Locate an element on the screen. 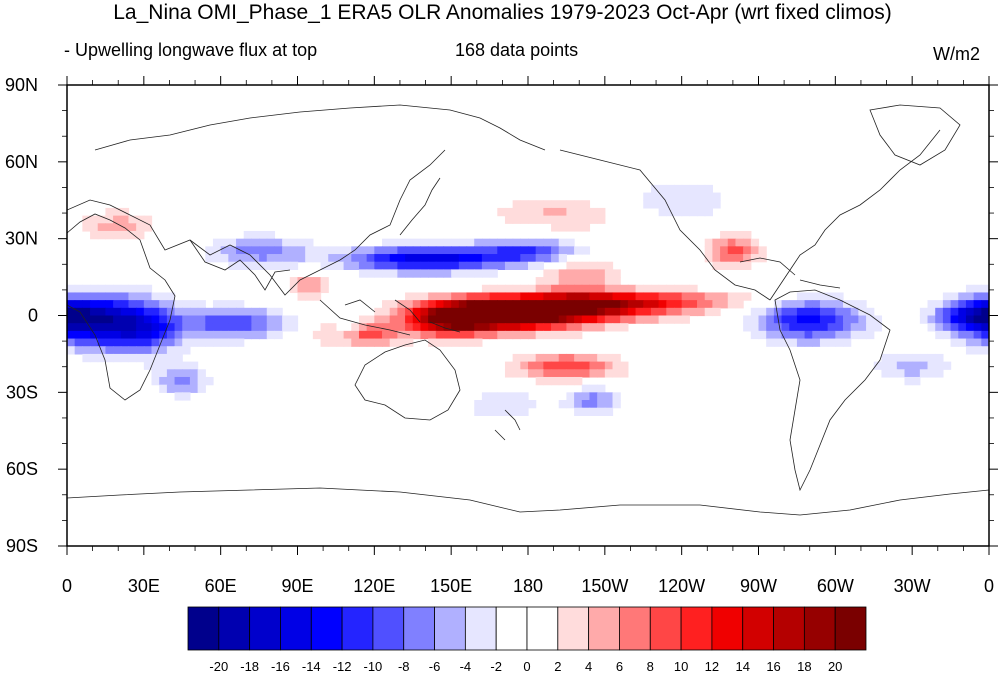 Image resolution: width=1005 pixels, height=676 pixels. coastline-gulf-mexico is located at coordinates (790, 273).